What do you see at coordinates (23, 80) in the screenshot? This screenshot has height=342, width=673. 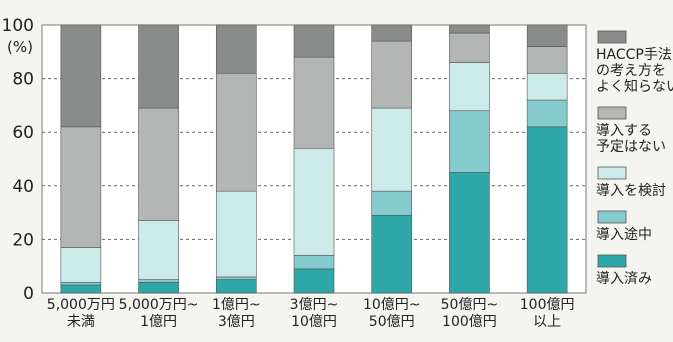 I see `y-tick-label: 80` at bounding box center [23, 80].